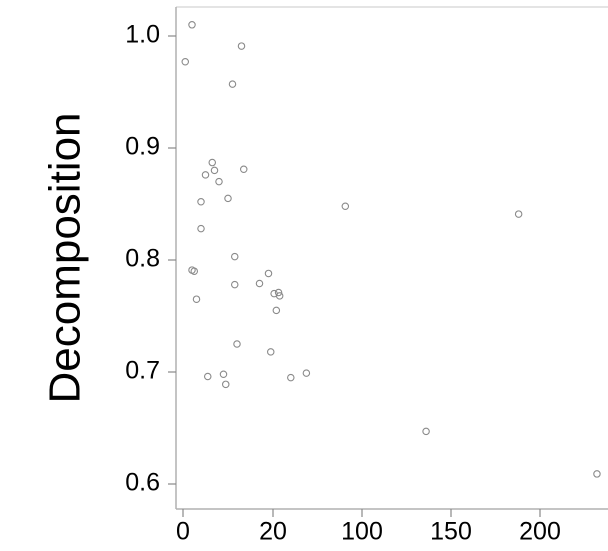 The width and height of the screenshot is (608, 551). What do you see at coordinates (142, 483) in the screenshot?
I see `y-tick-label: 0.6` at bounding box center [142, 483].